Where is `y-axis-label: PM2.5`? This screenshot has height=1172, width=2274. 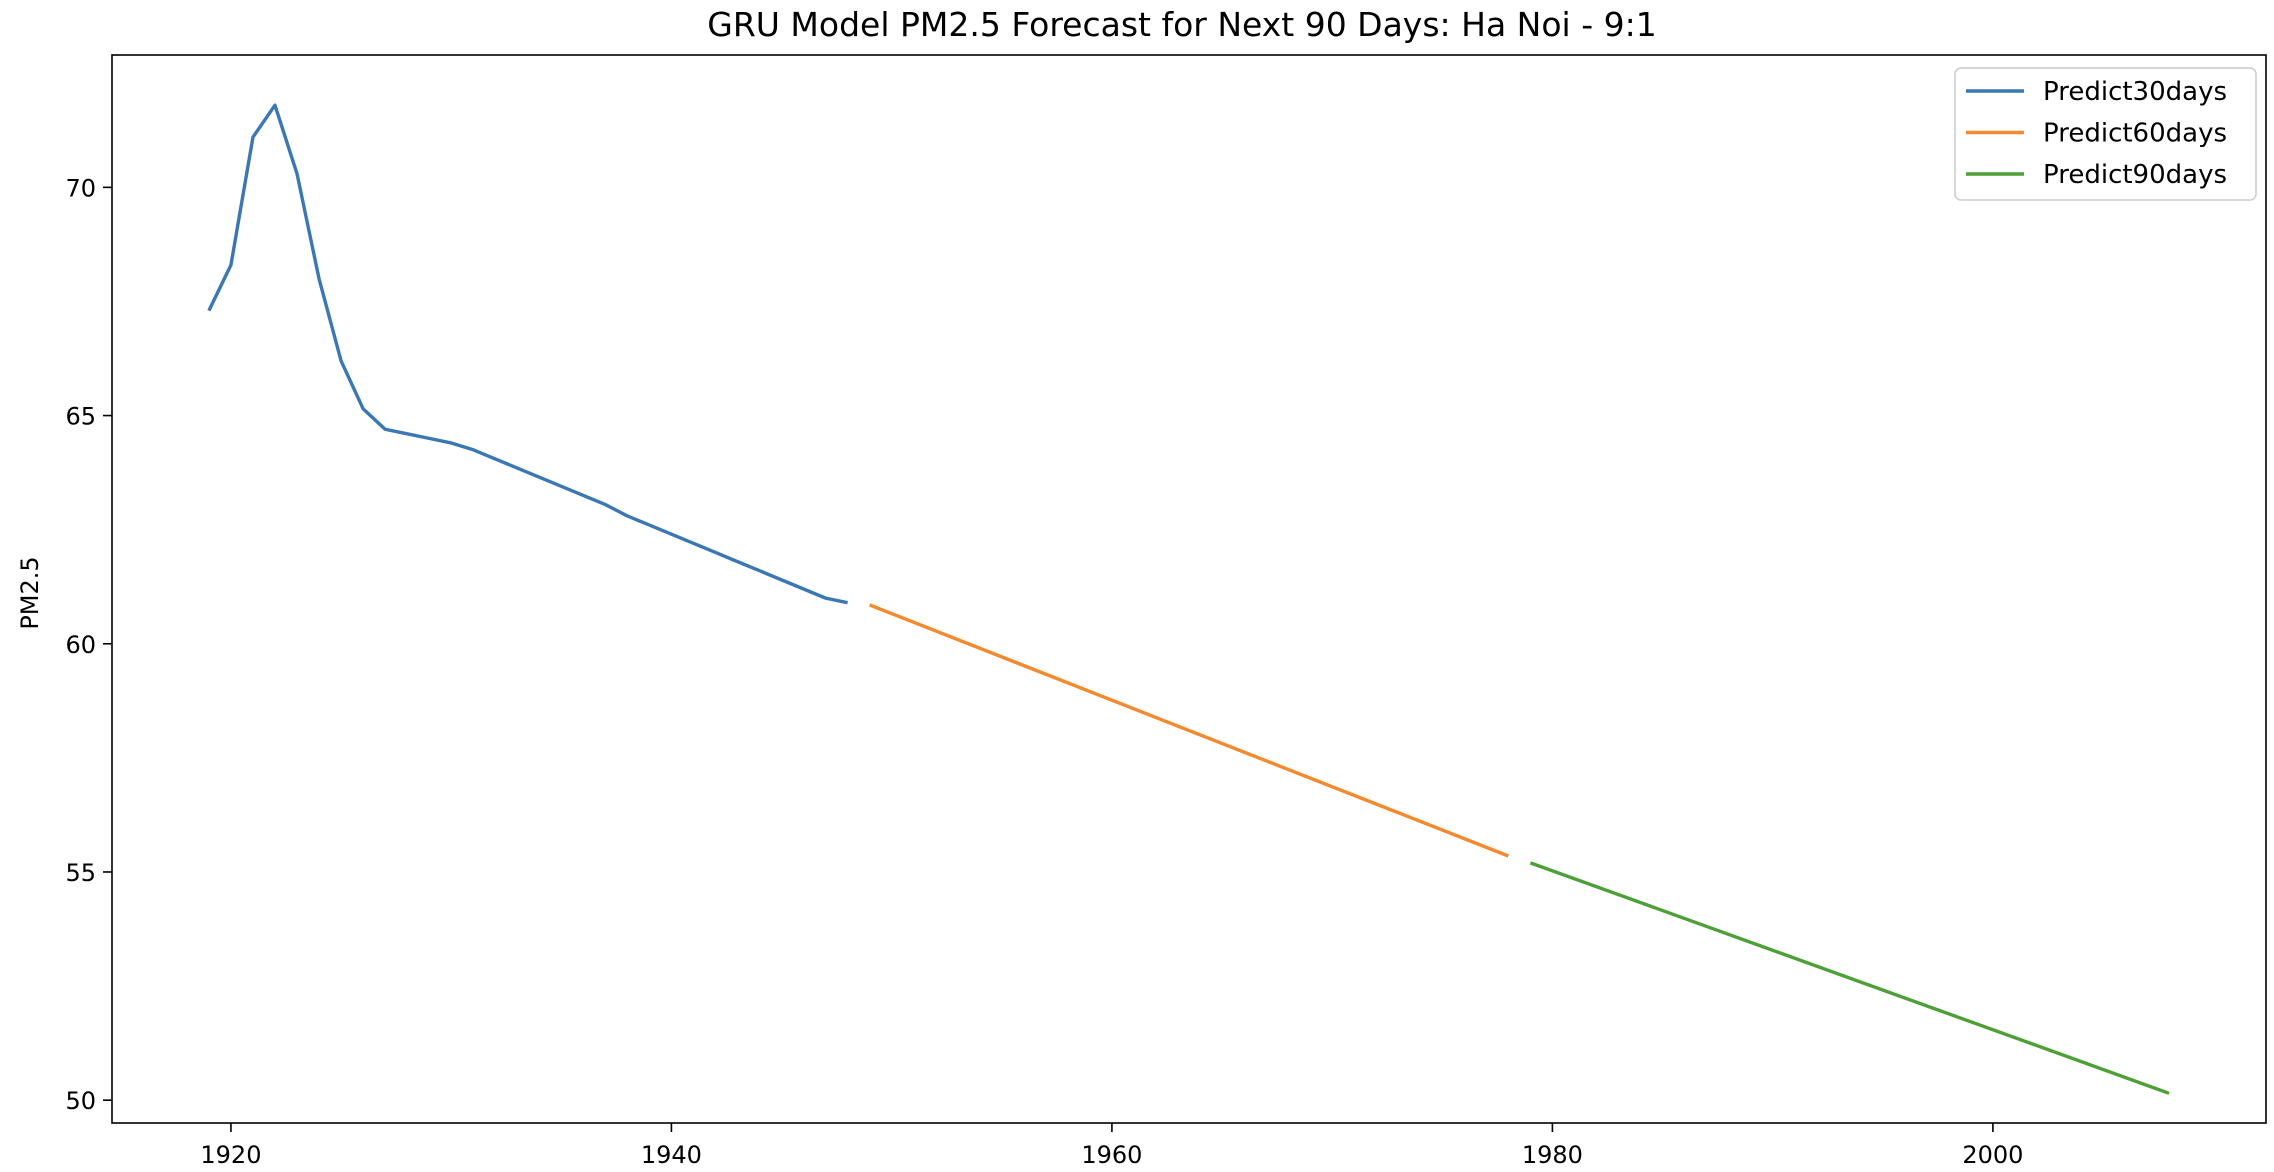 y-axis-label: PM2.5 is located at coordinates (30, 592).